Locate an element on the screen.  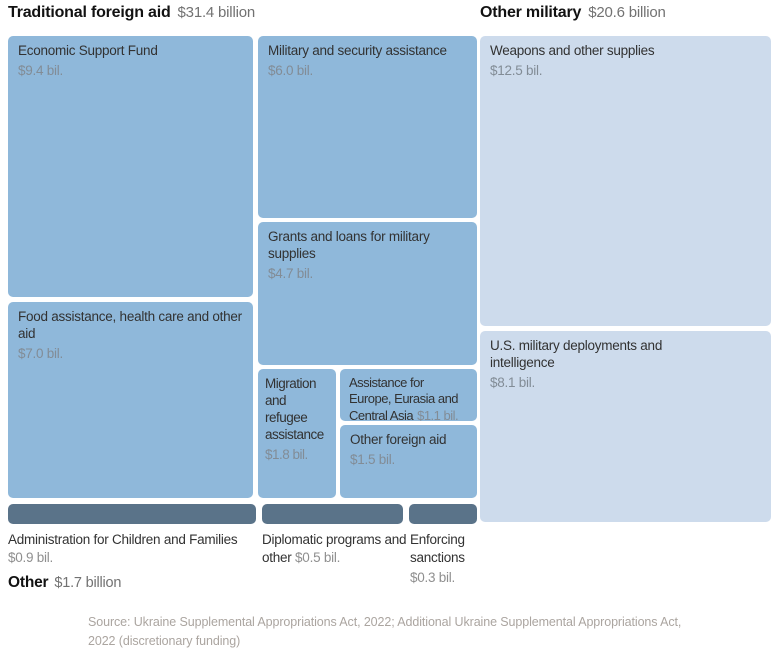
group-header-traditional-aid: Traditional foreign aid $31.4 billion is located at coordinates (131, 13).